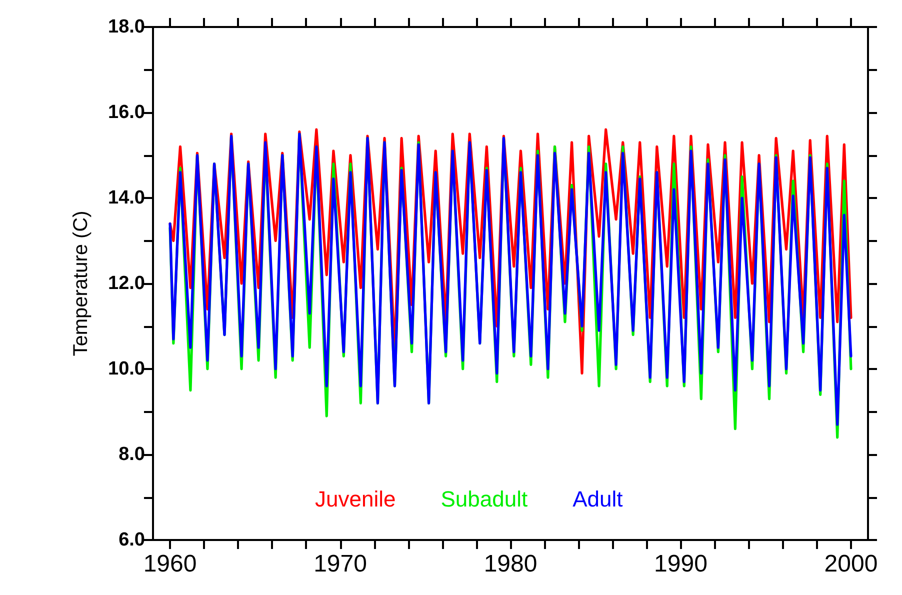 The width and height of the screenshot is (902, 595). Describe the element at coordinates (126, 198) in the screenshot. I see `y-tick-label: 14.0` at that location.